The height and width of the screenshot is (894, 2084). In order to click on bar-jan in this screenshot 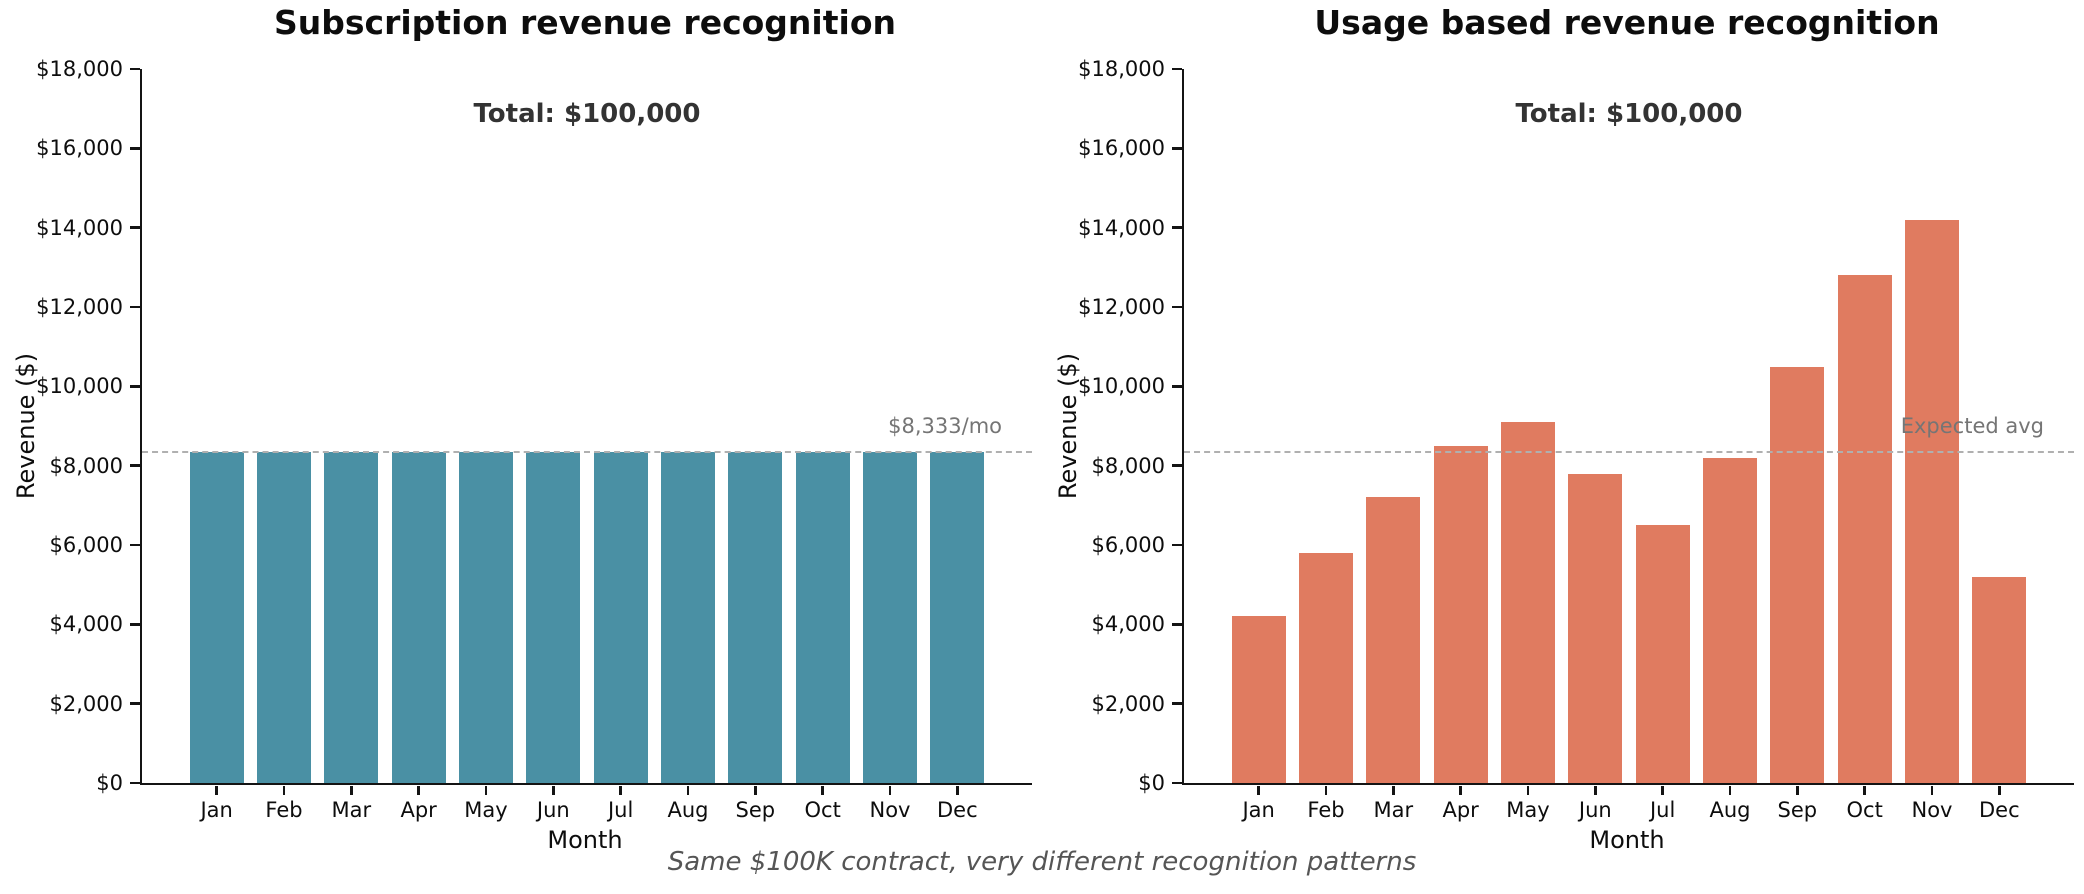, I will do `click(1258, 699)`.